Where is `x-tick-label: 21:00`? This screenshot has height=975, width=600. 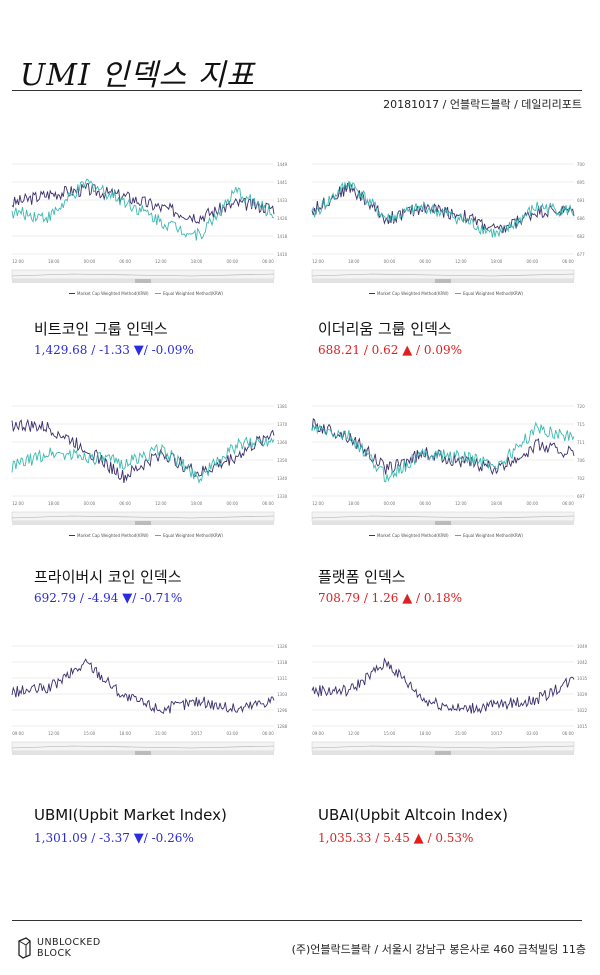
x-tick-label: 21:00 is located at coordinates (461, 733).